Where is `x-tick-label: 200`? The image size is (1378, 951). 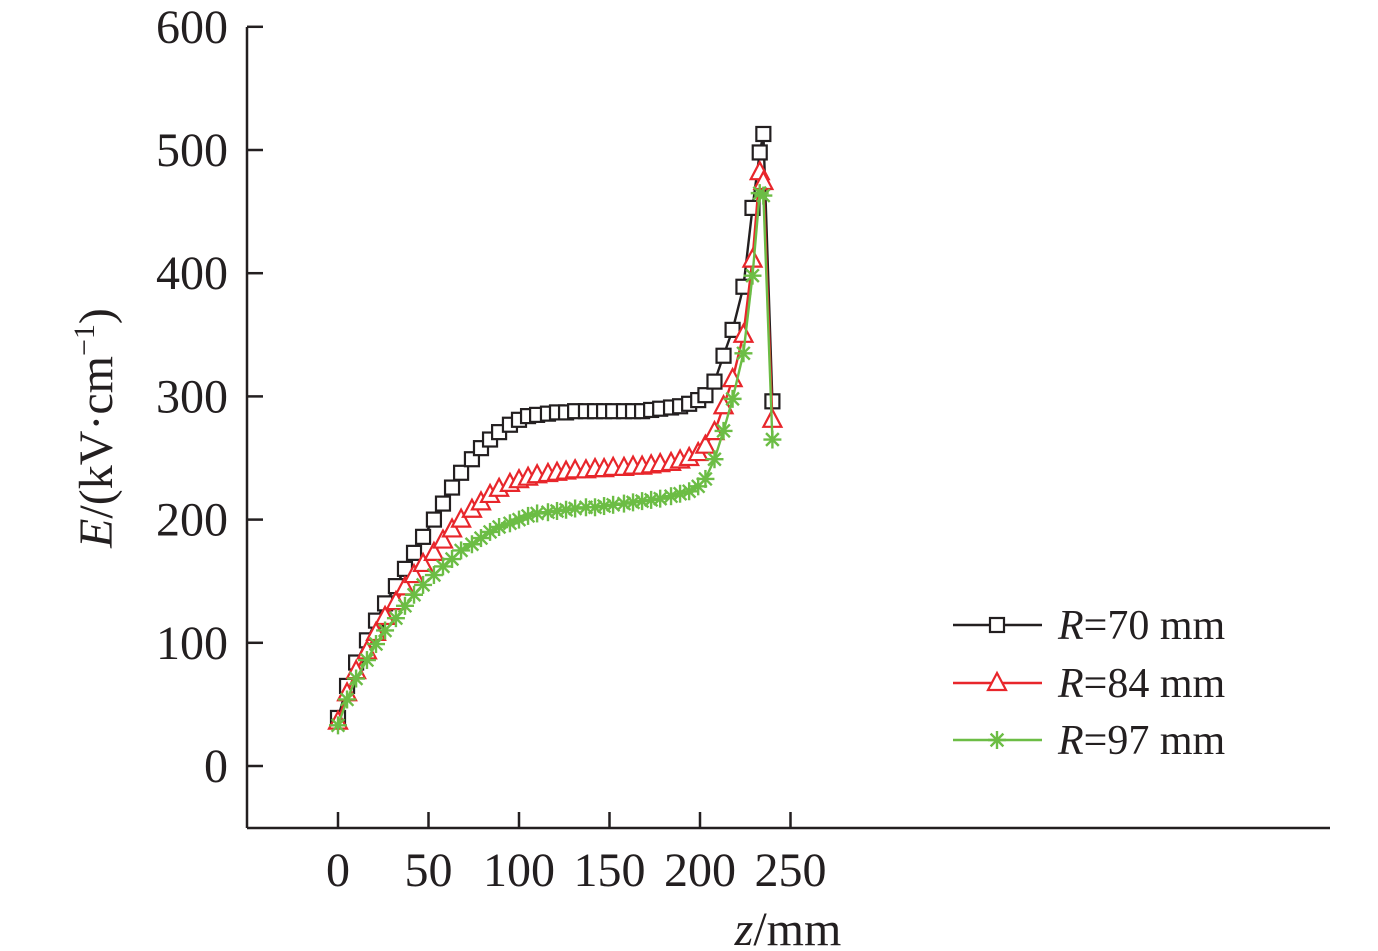 x-tick-label: 200 is located at coordinates (700, 870).